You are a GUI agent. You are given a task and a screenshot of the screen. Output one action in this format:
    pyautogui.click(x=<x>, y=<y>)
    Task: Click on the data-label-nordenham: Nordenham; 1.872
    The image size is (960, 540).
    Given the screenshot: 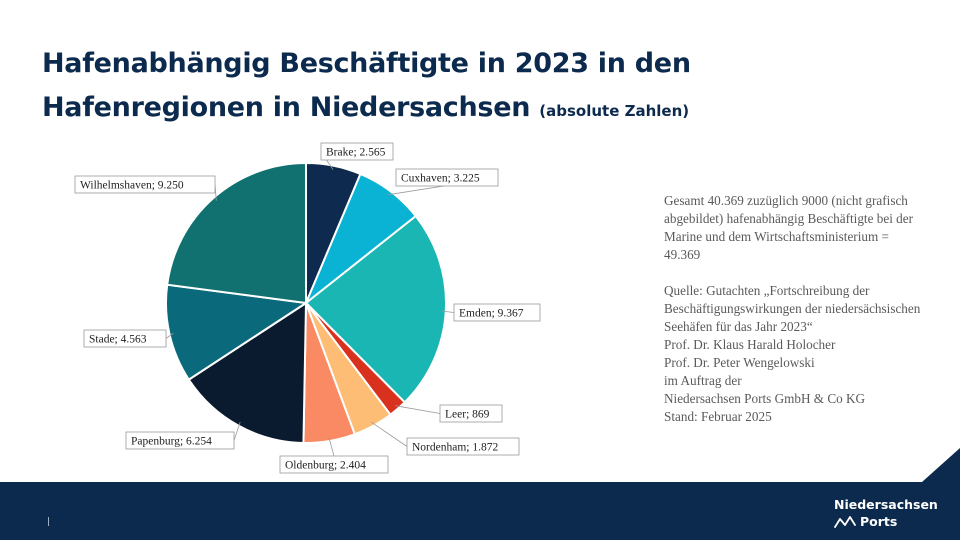 What is the action you would take?
    pyautogui.click(x=455, y=448)
    